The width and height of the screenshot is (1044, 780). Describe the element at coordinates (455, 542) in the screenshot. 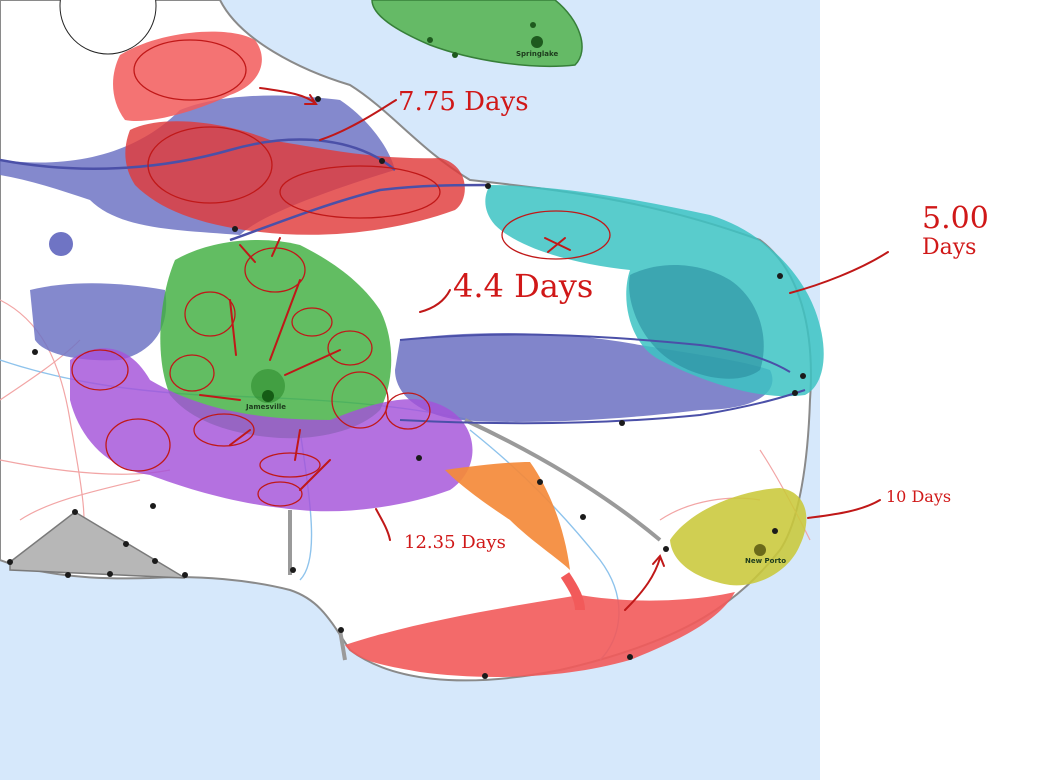

I see `annotation-south: 12.35 Days` at that location.